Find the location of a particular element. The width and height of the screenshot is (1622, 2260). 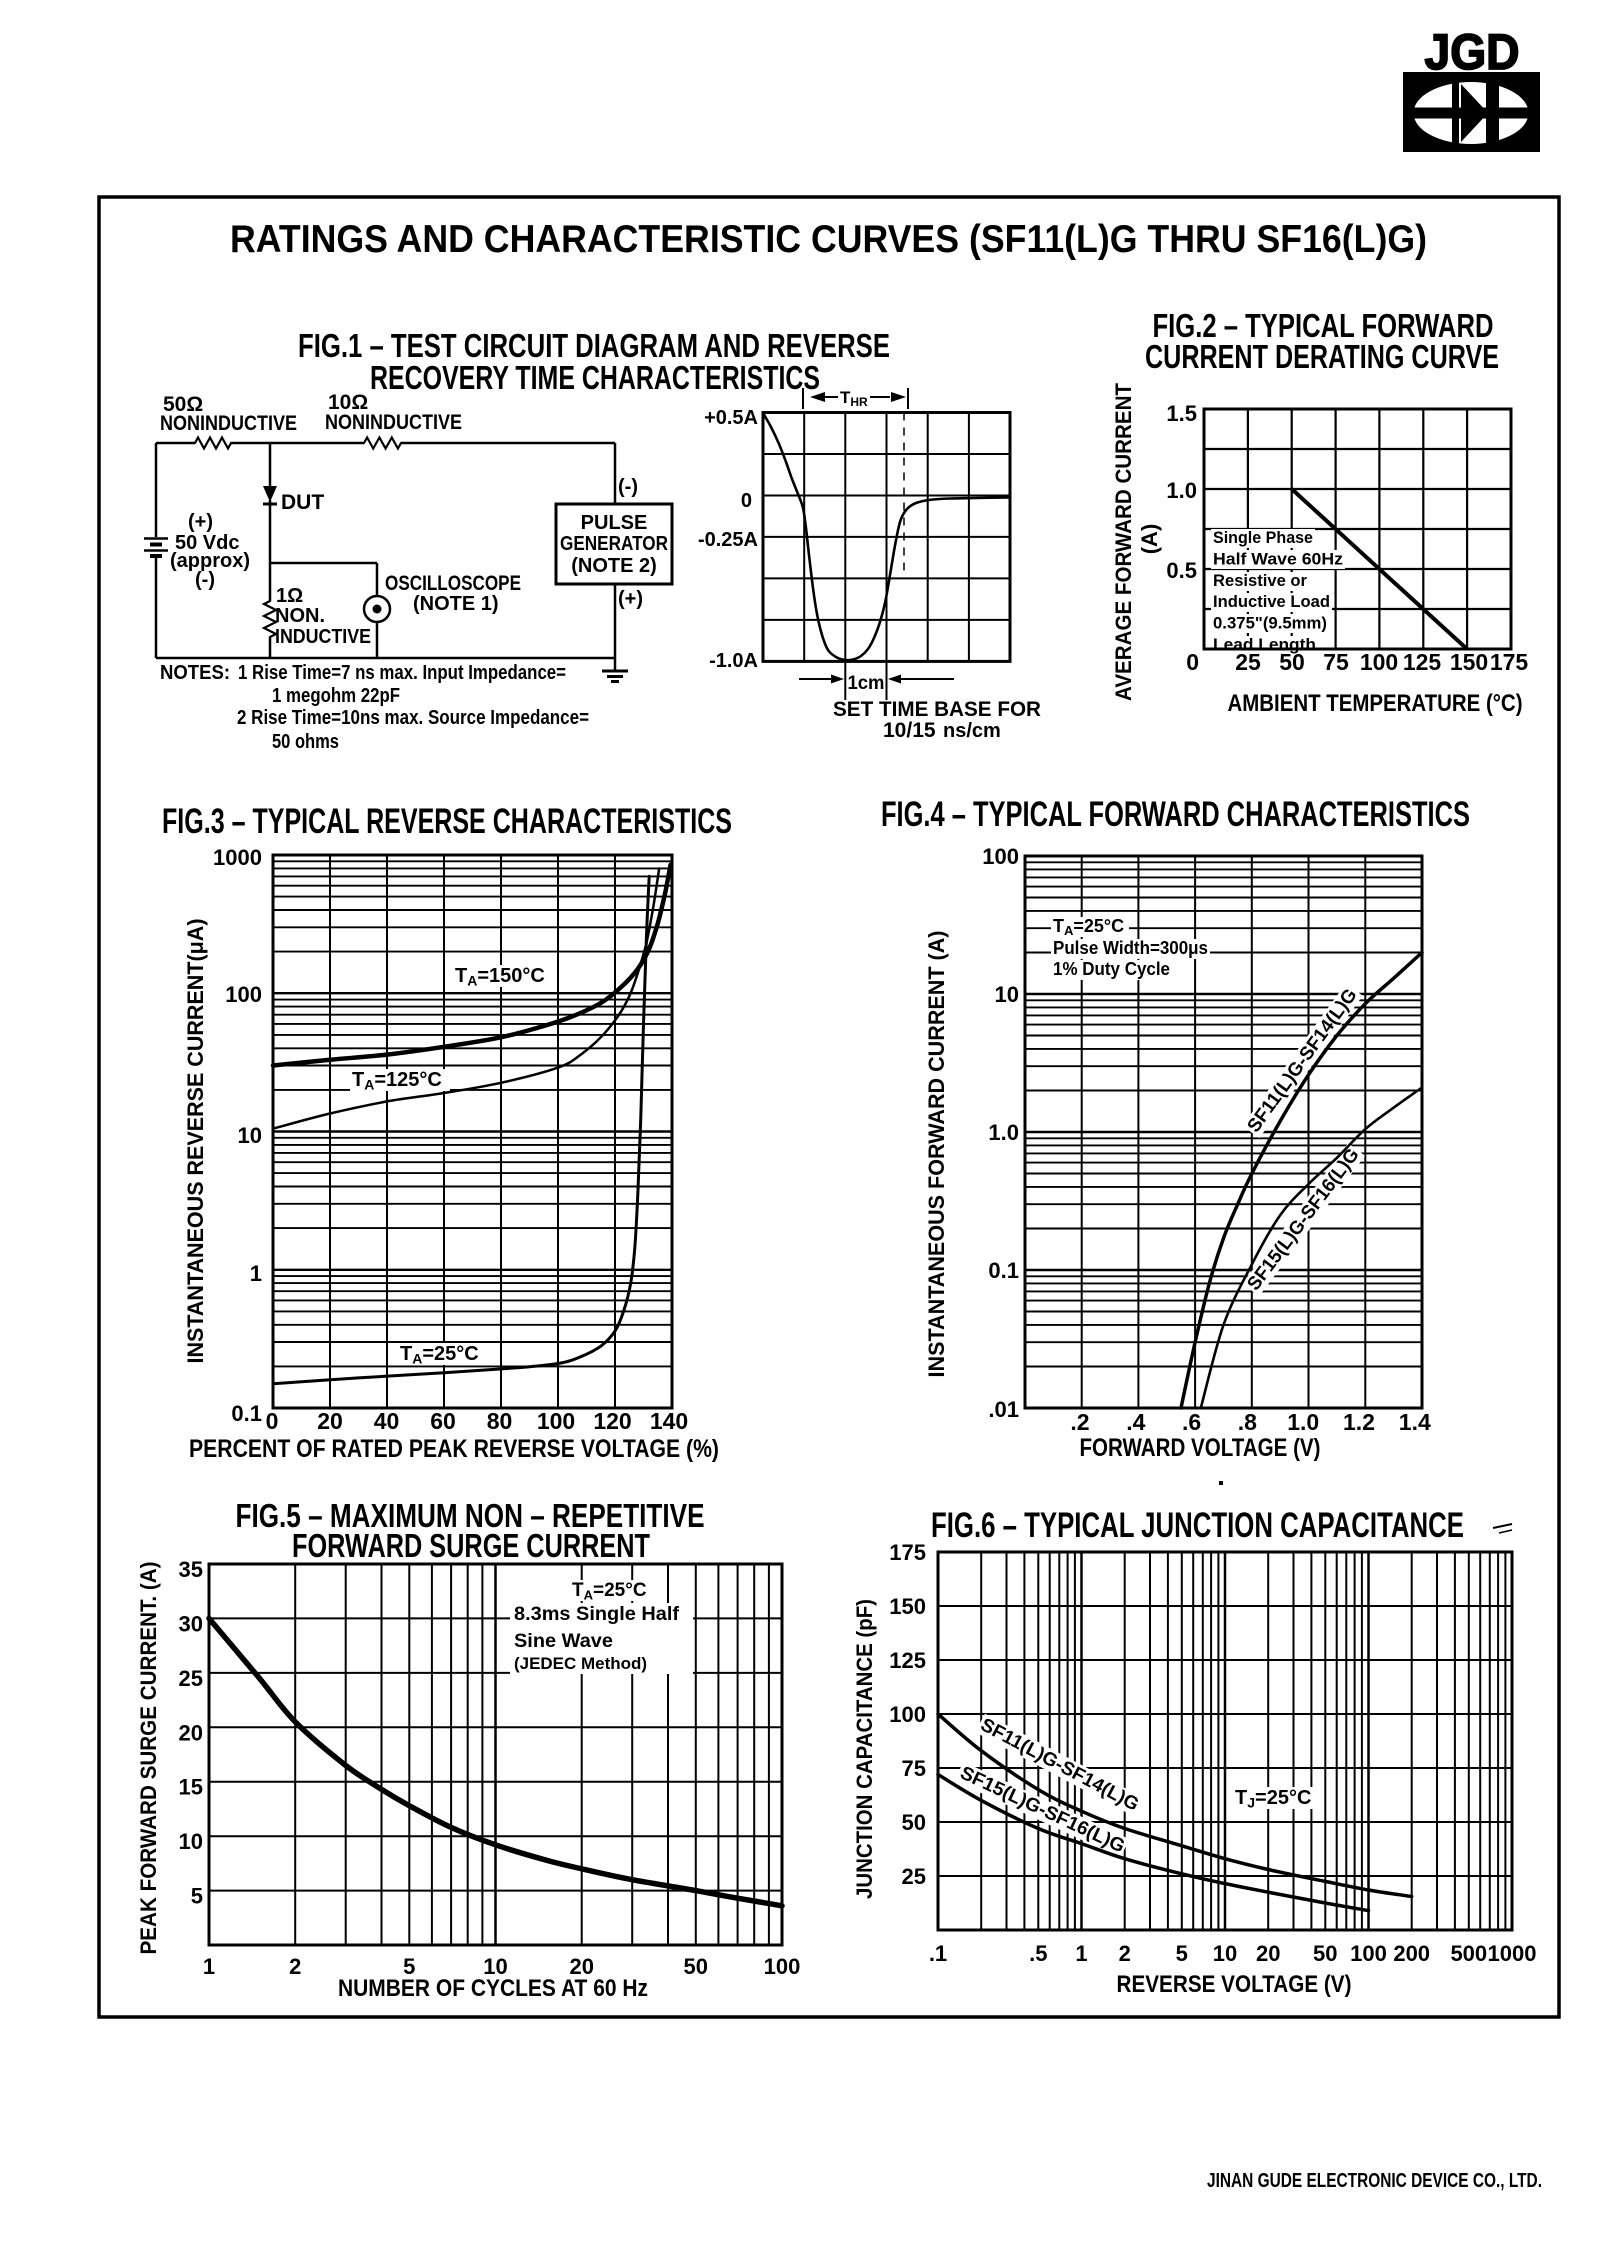

svg-text: 140 is located at coordinates (669, 1421).